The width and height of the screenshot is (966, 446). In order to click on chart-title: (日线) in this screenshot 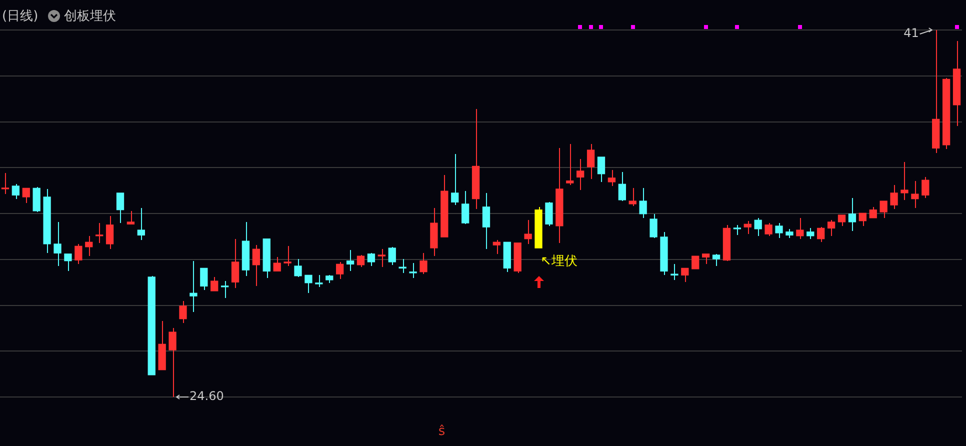, I will do `click(20, 16)`.